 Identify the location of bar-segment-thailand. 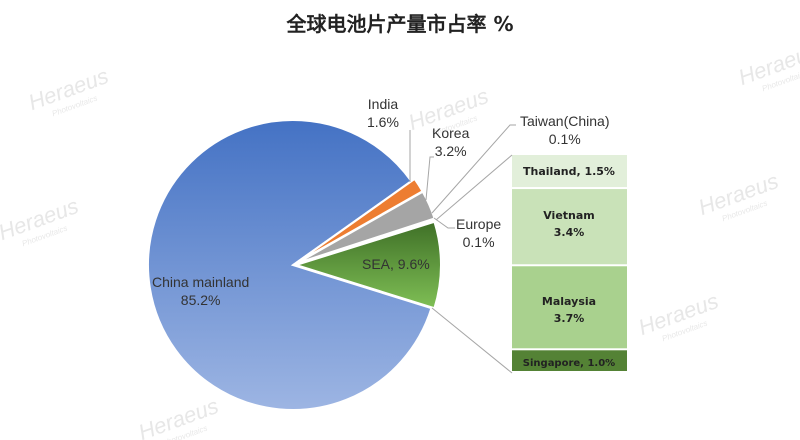
(569, 171).